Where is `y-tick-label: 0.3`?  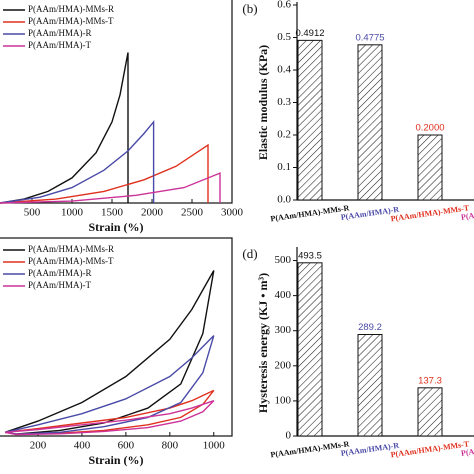
y-tick-label: 0.3 is located at coordinates (284, 102).